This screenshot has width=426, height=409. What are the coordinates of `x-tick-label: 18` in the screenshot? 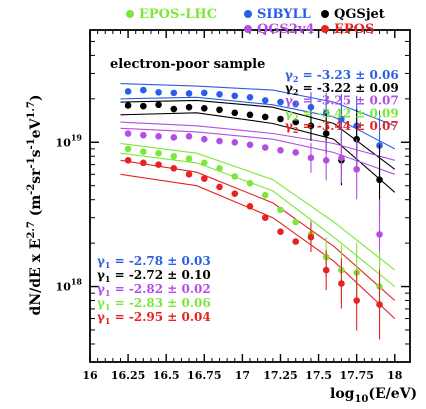 It's located at (395, 375).